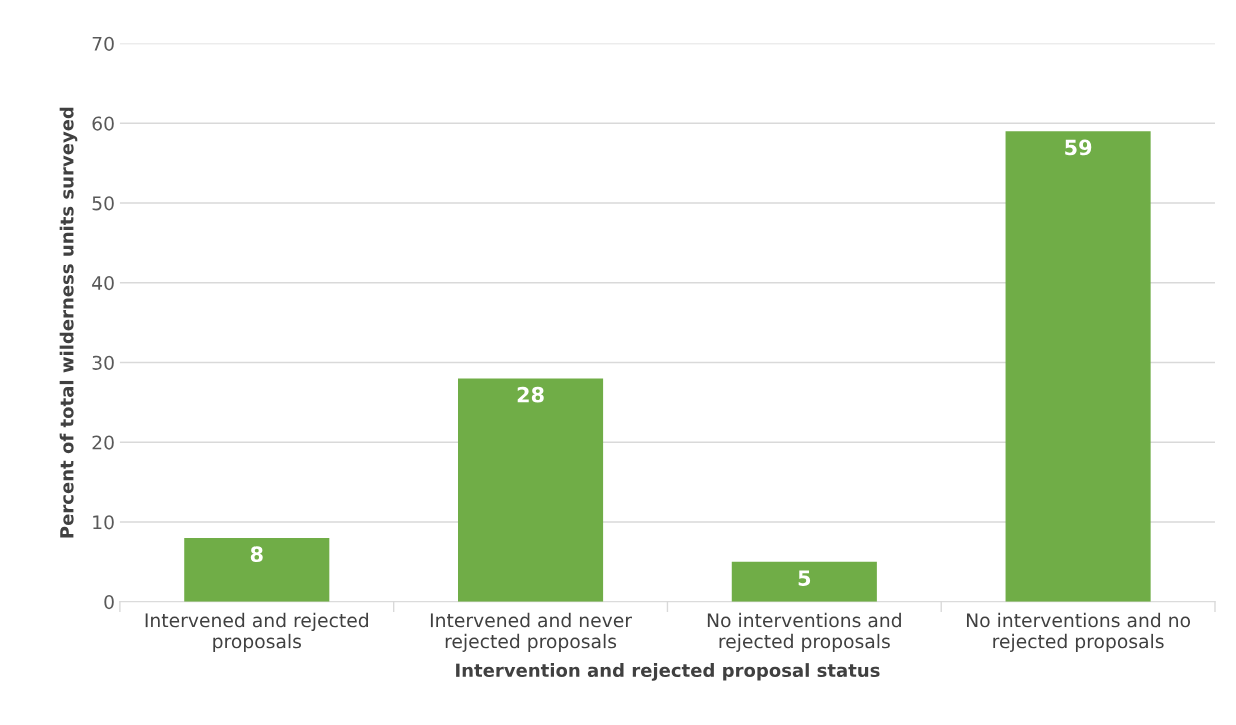  Describe the element at coordinates (103, 43) in the screenshot. I see `y-tick-label: 70` at that location.